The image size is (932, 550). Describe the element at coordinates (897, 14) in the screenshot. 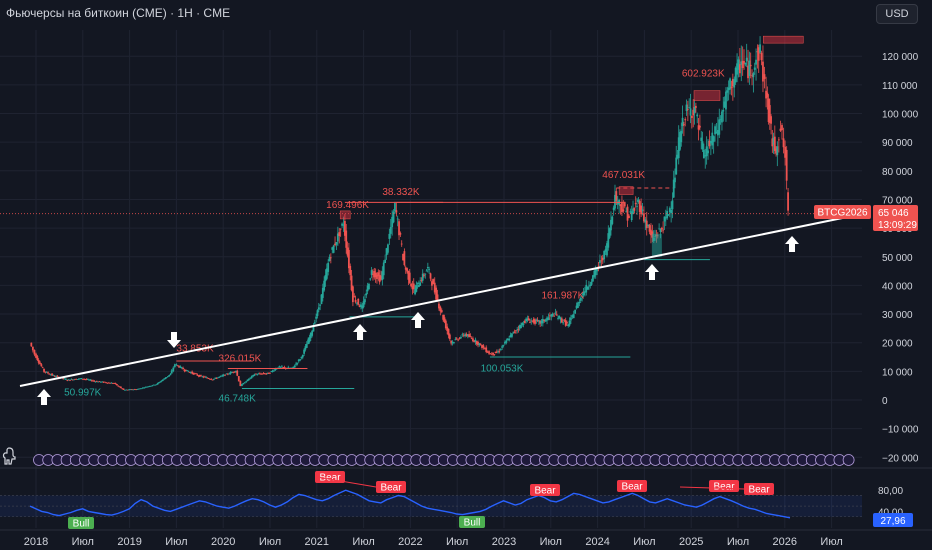

I see `currency-button: USD` at that location.